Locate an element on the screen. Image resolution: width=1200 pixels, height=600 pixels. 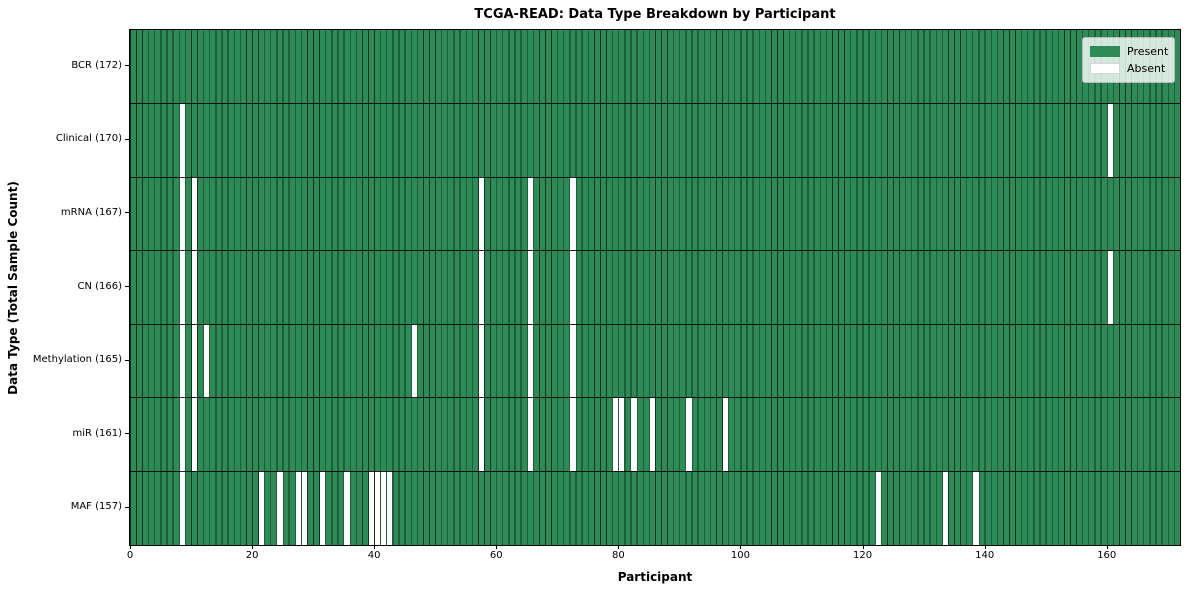
absent-cell-MAF-p31 is located at coordinates (323, 508).